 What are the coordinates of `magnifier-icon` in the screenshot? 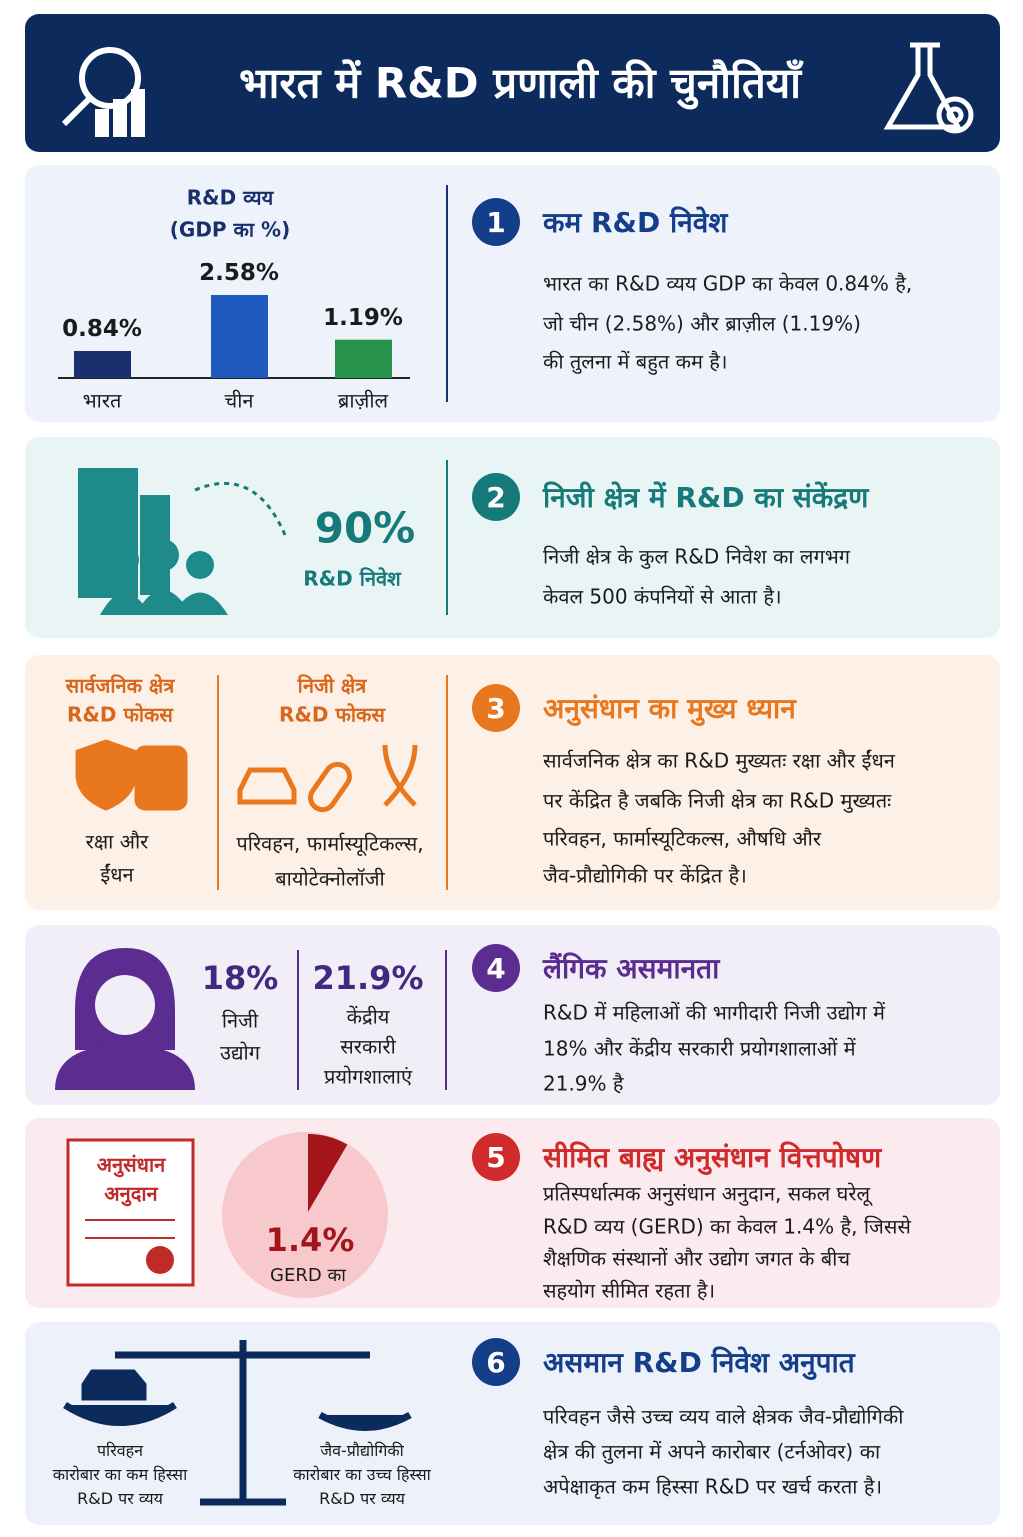 It's located at (103, 92).